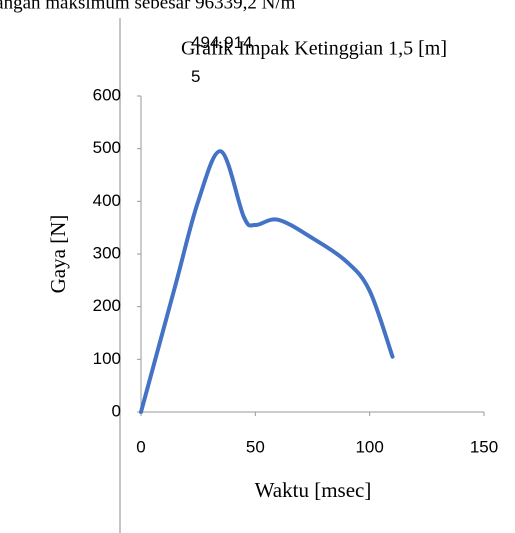 Image resolution: width=515 pixels, height=533 pixels. Describe the element at coordinates (255, 446) in the screenshot. I see `x-tick-label: 50` at that location.